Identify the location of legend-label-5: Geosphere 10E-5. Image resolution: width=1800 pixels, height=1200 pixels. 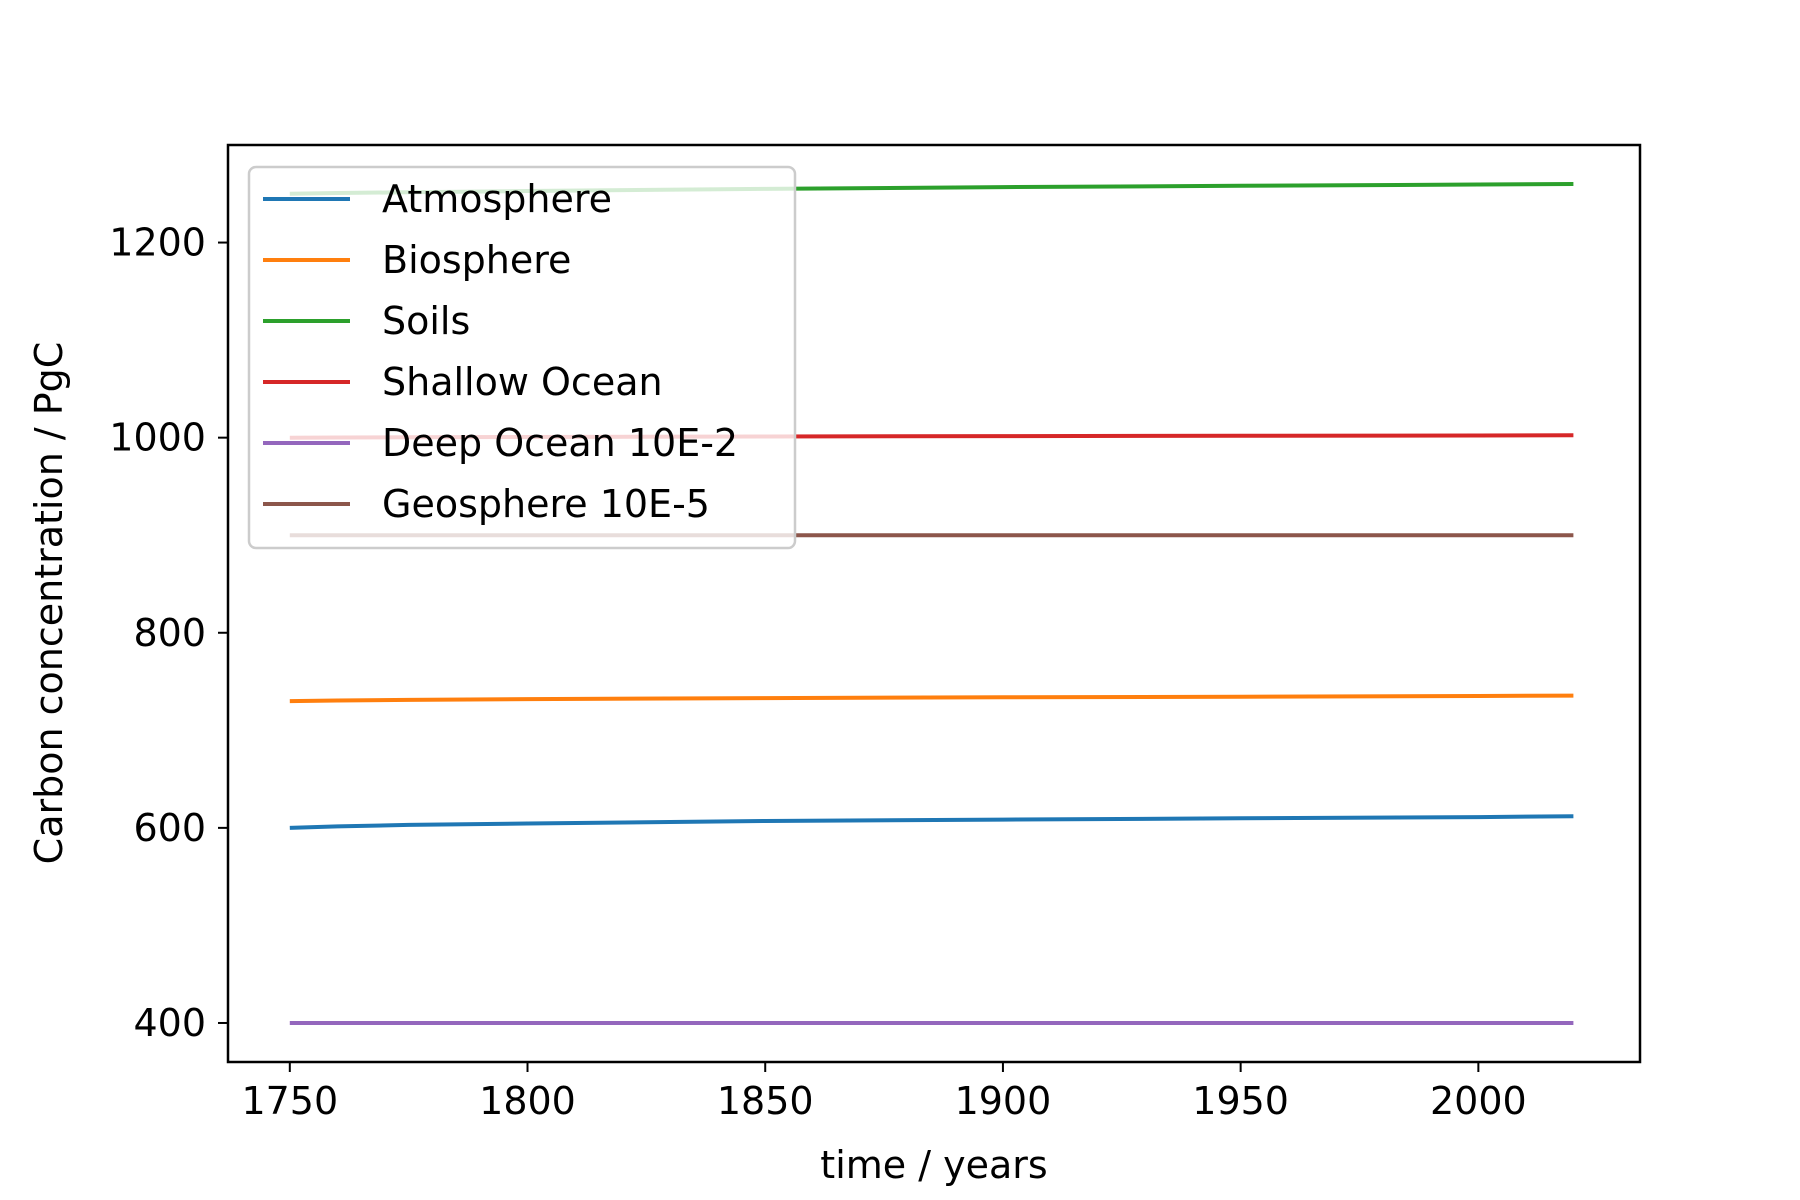
(546, 504).